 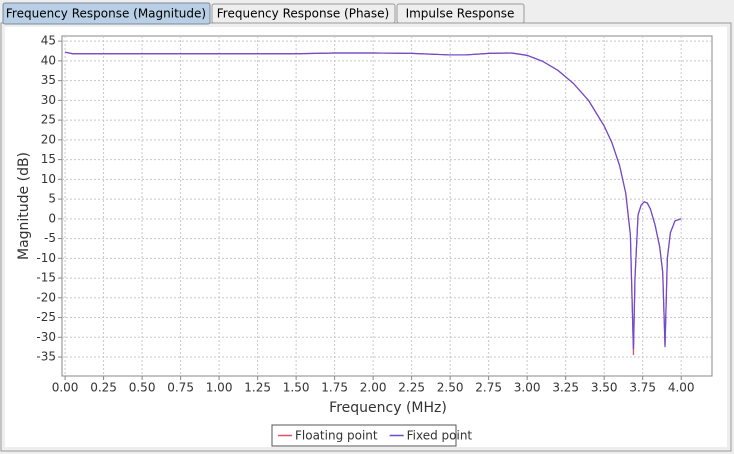 I want to click on tab-label: Frequency Response (Magnitude), so click(x=106, y=14).